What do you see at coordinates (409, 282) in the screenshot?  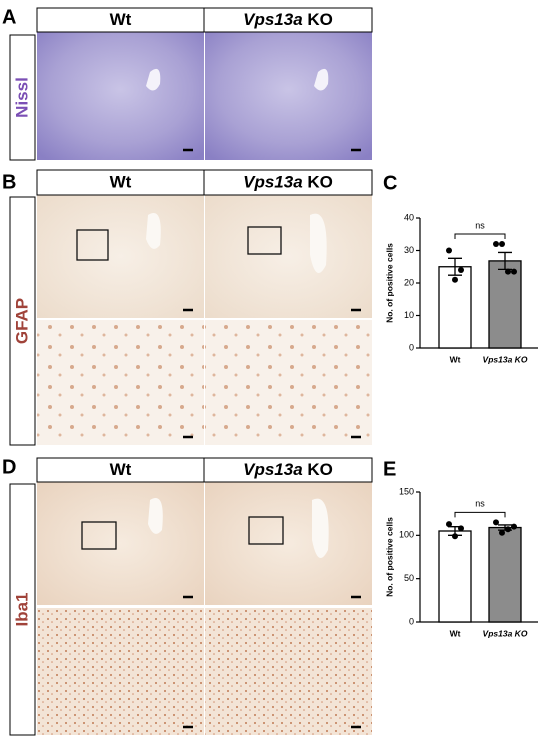 I see `y-tick-label: 20` at bounding box center [409, 282].